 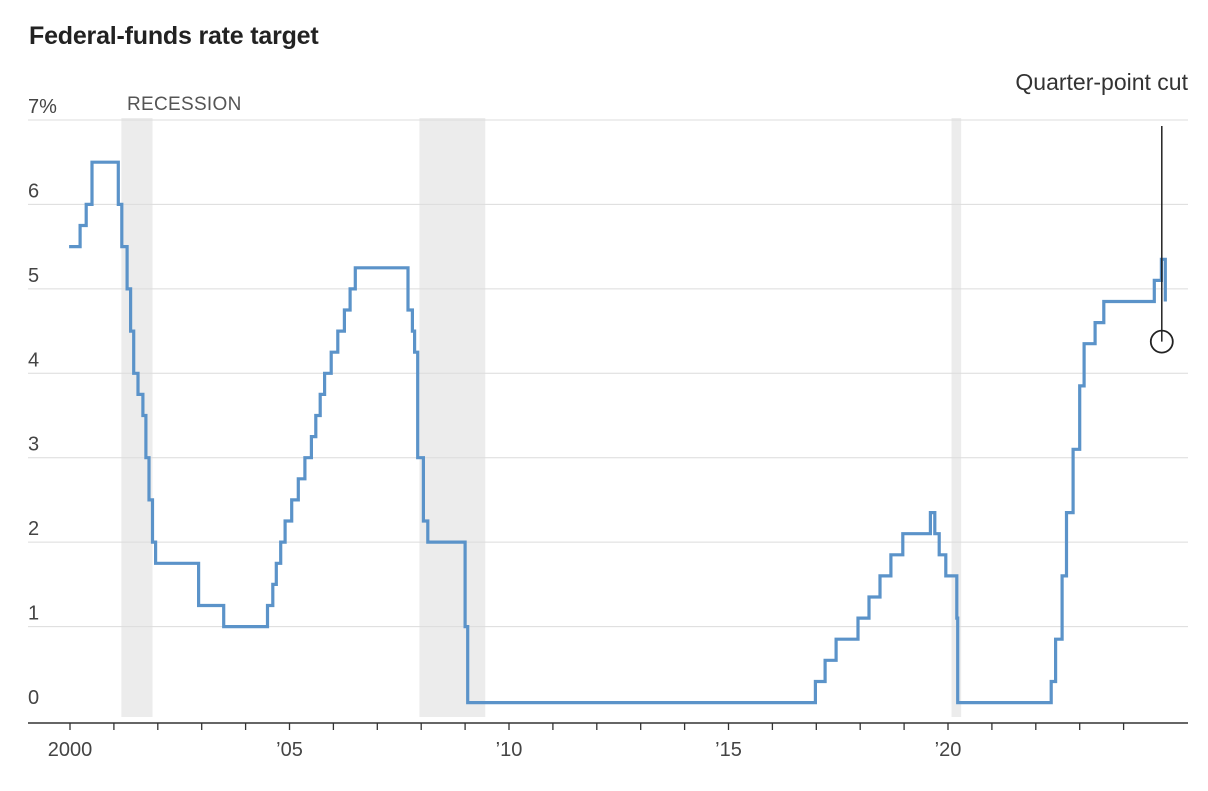 What do you see at coordinates (33, 191) in the screenshot?
I see `y-tick-label-6: 6` at bounding box center [33, 191].